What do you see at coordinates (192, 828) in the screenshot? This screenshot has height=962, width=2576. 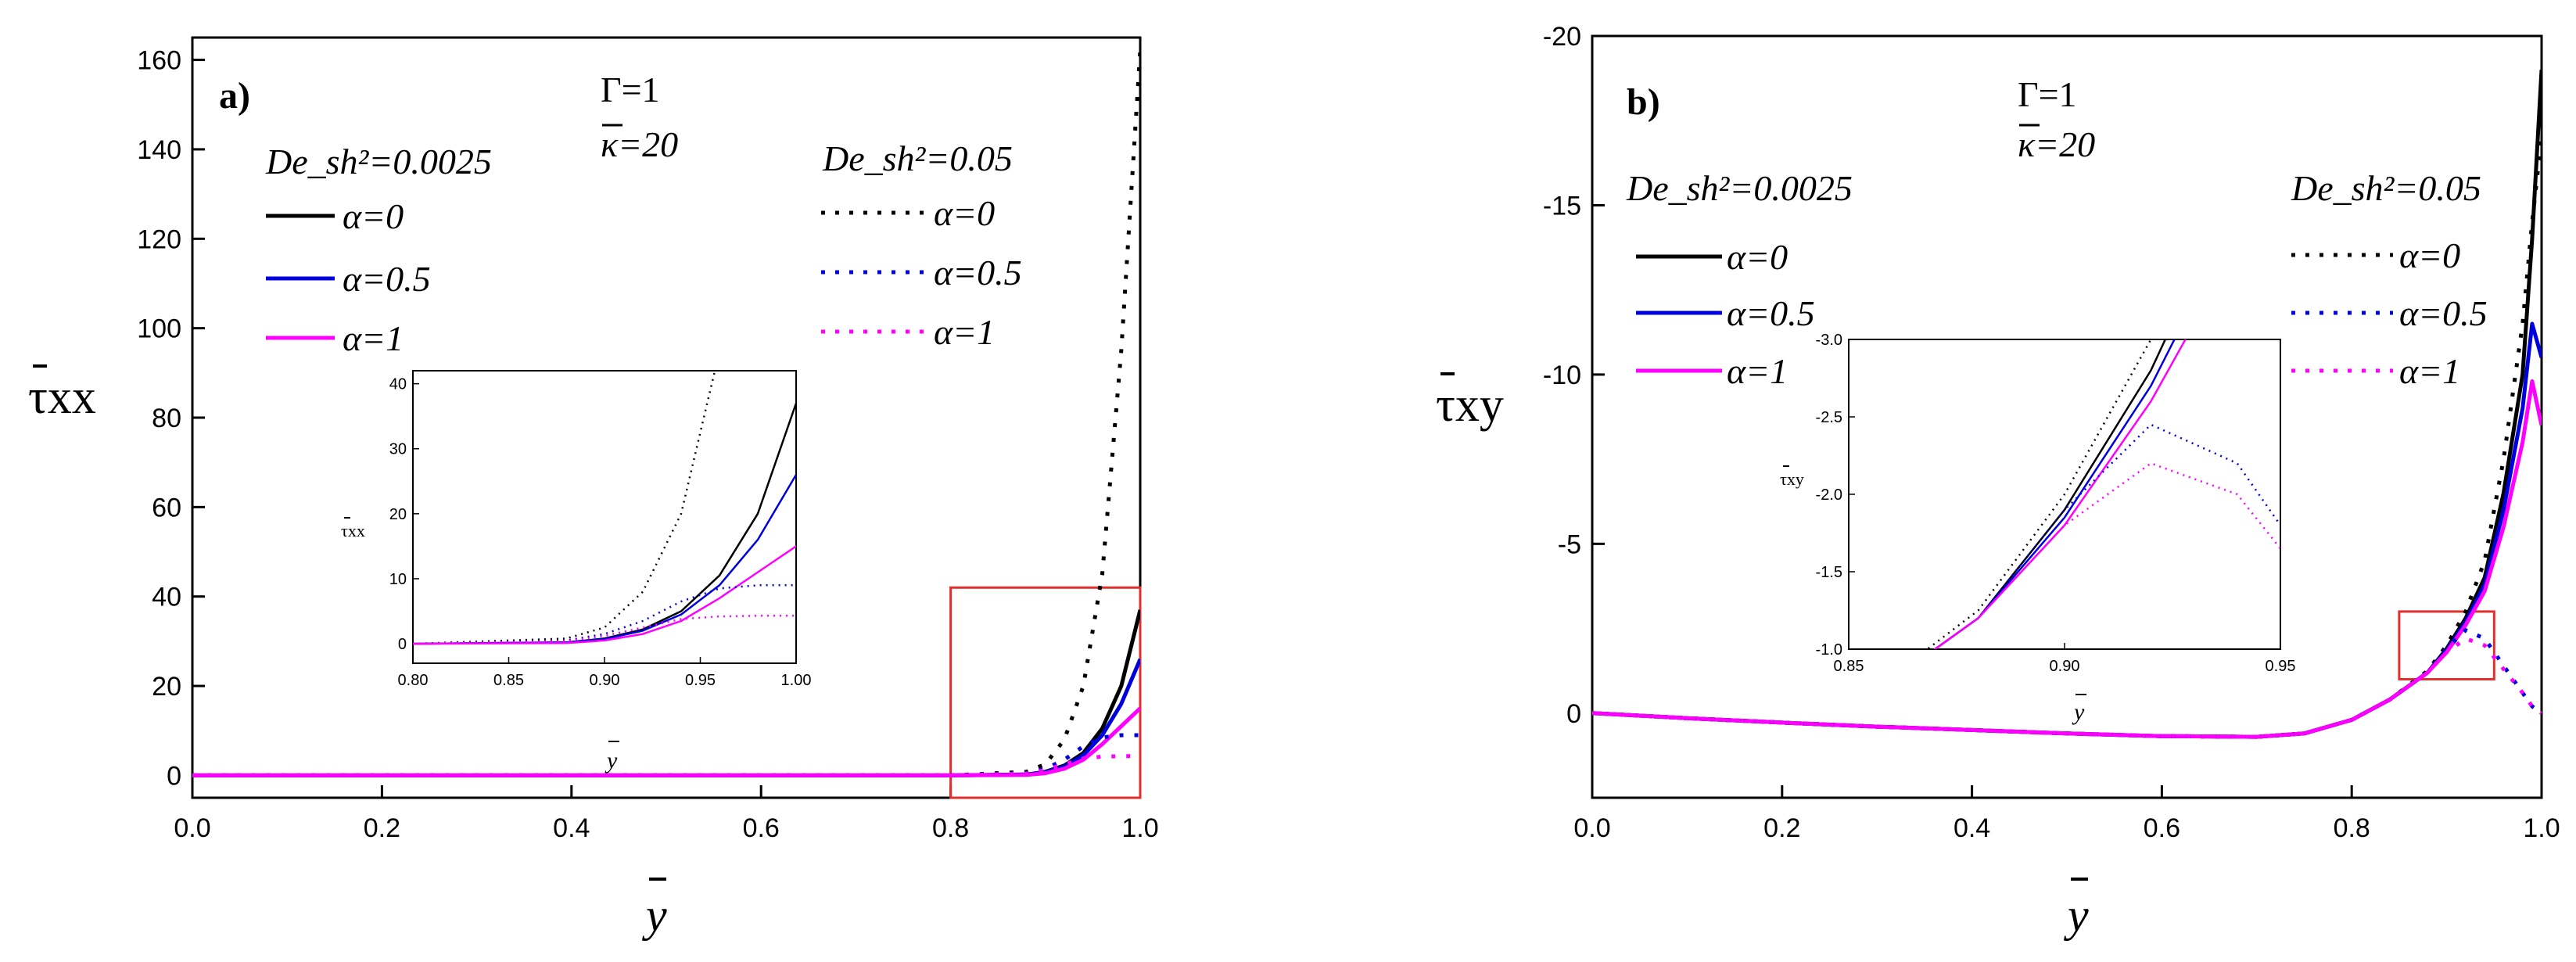 I see `panel-a-x-tick-label: 0.0` at bounding box center [192, 828].